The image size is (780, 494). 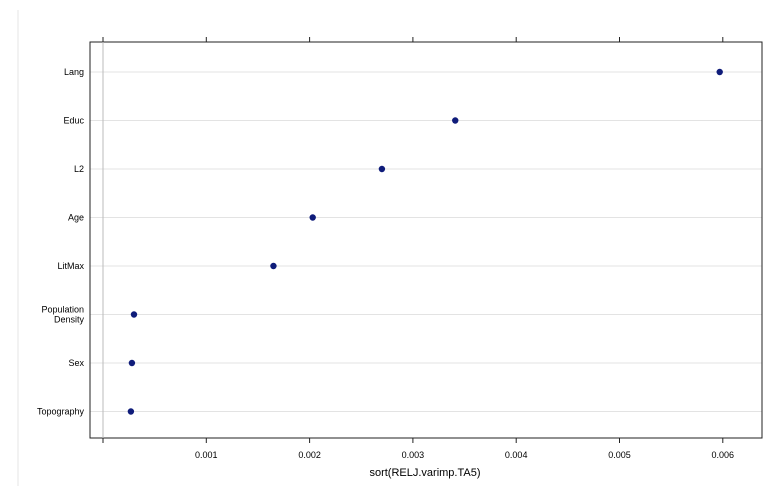 I want to click on x-axis-title: sort(RELJ.varimp.TA5), so click(x=424, y=473).